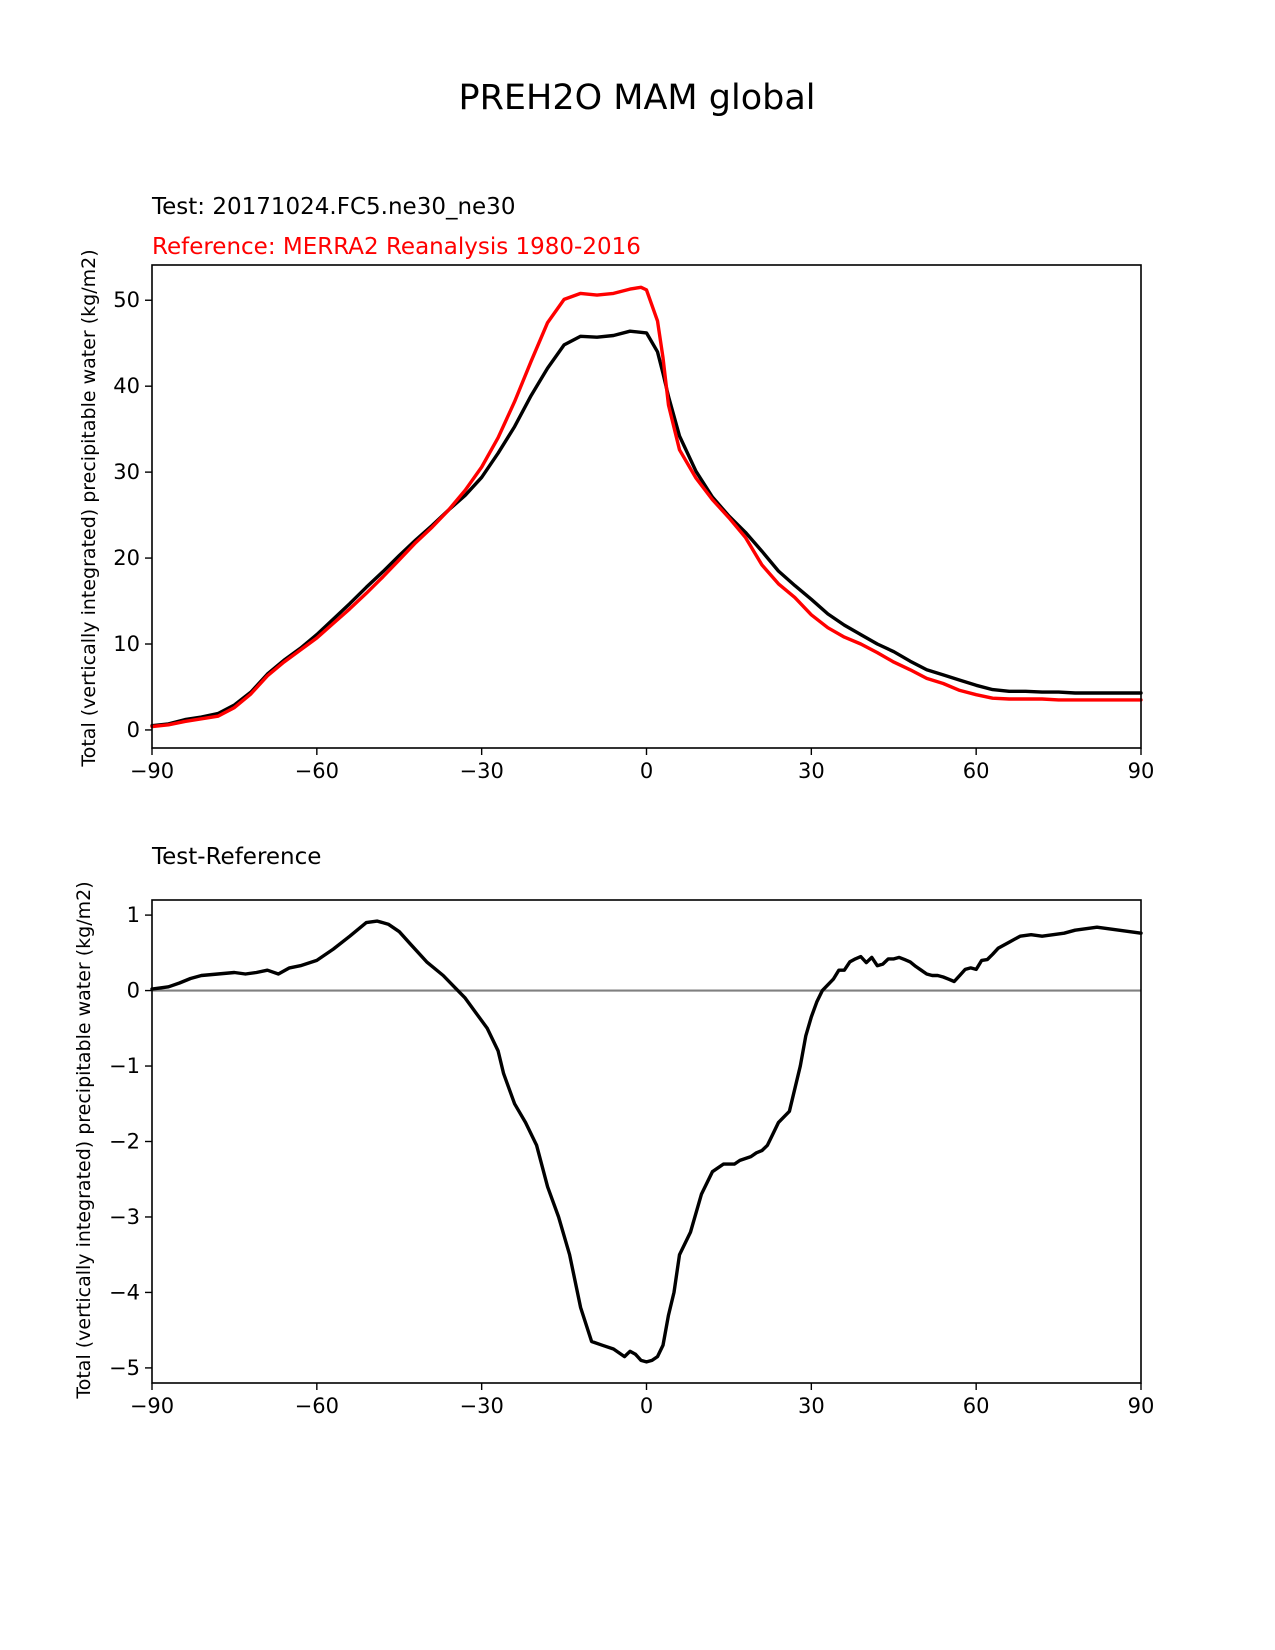 The width and height of the screenshot is (1275, 1650). Describe the element at coordinates (811, 771) in the screenshot. I see `profile-xtick-label: 30` at that location.